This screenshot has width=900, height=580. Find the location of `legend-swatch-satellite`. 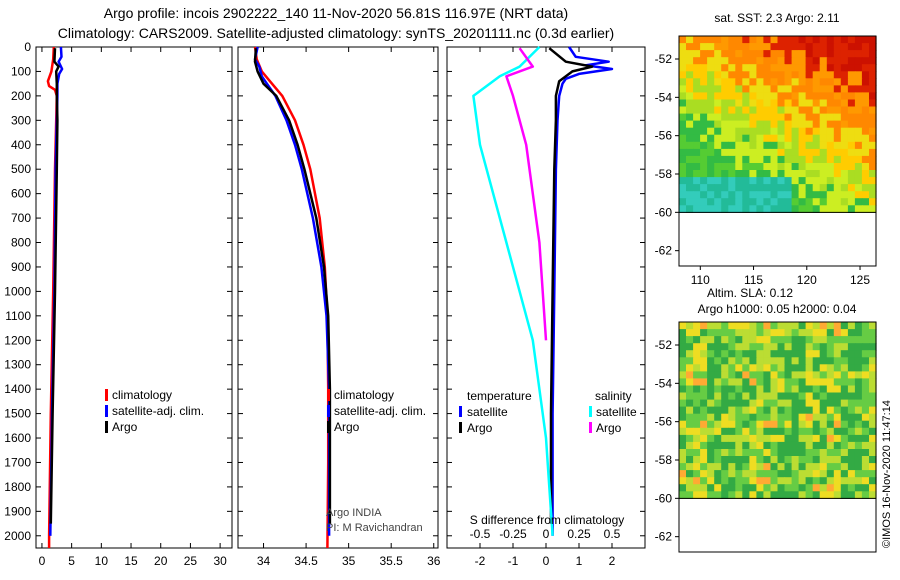

legend-swatch-satellite is located at coordinates (328, 411).